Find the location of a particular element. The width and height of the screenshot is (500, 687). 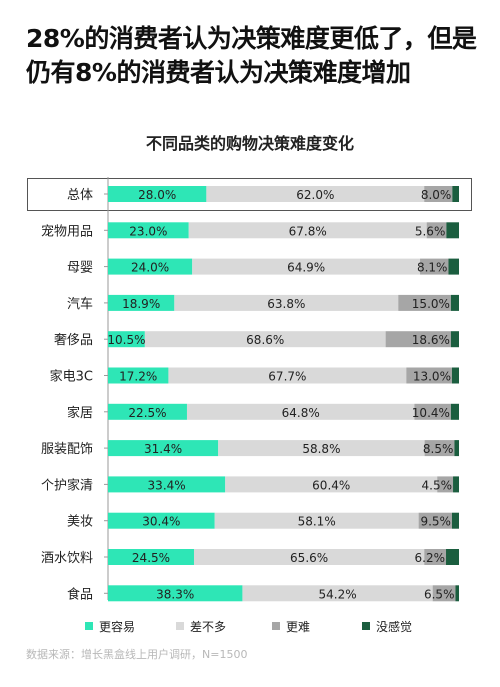

category-label: 宠物用品 is located at coordinates (67, 231).